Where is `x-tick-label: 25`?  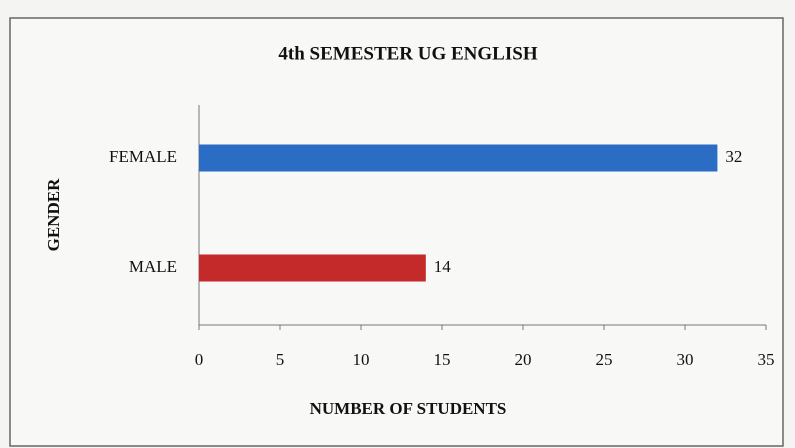 x-tick-label: 25 is located at coordinates (604, 359).